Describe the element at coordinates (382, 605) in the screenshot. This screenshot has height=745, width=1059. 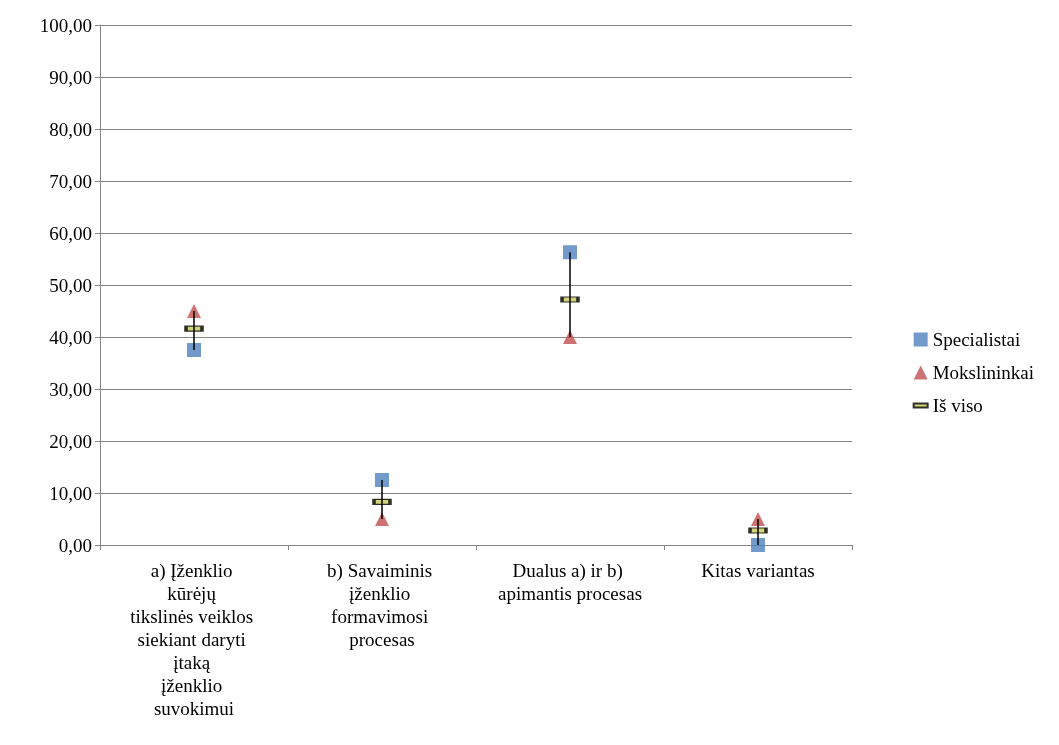
I see `x-tick-label: b) Savaiminis įženklio formavimosi procesas` at that location.